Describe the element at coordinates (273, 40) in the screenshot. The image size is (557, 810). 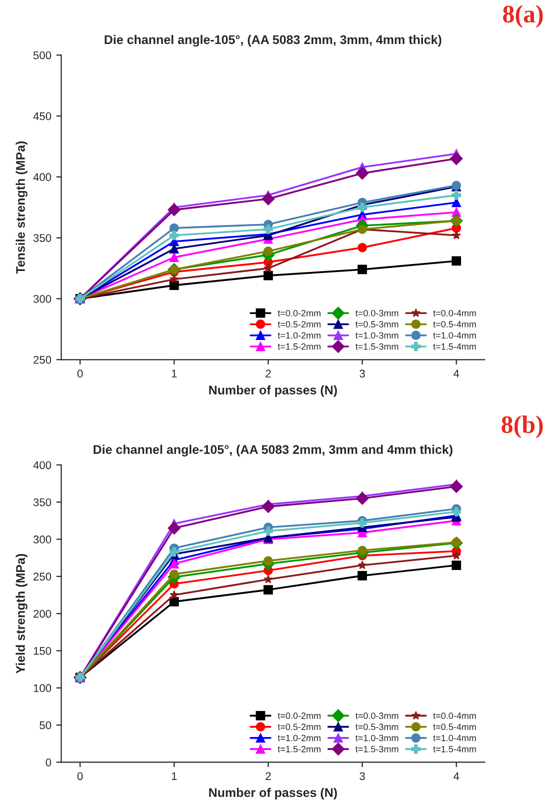
I see `chart-title: Die channel angle-105°, (AA 5083 2mm, 3mm, 4mm thick)` at that location.